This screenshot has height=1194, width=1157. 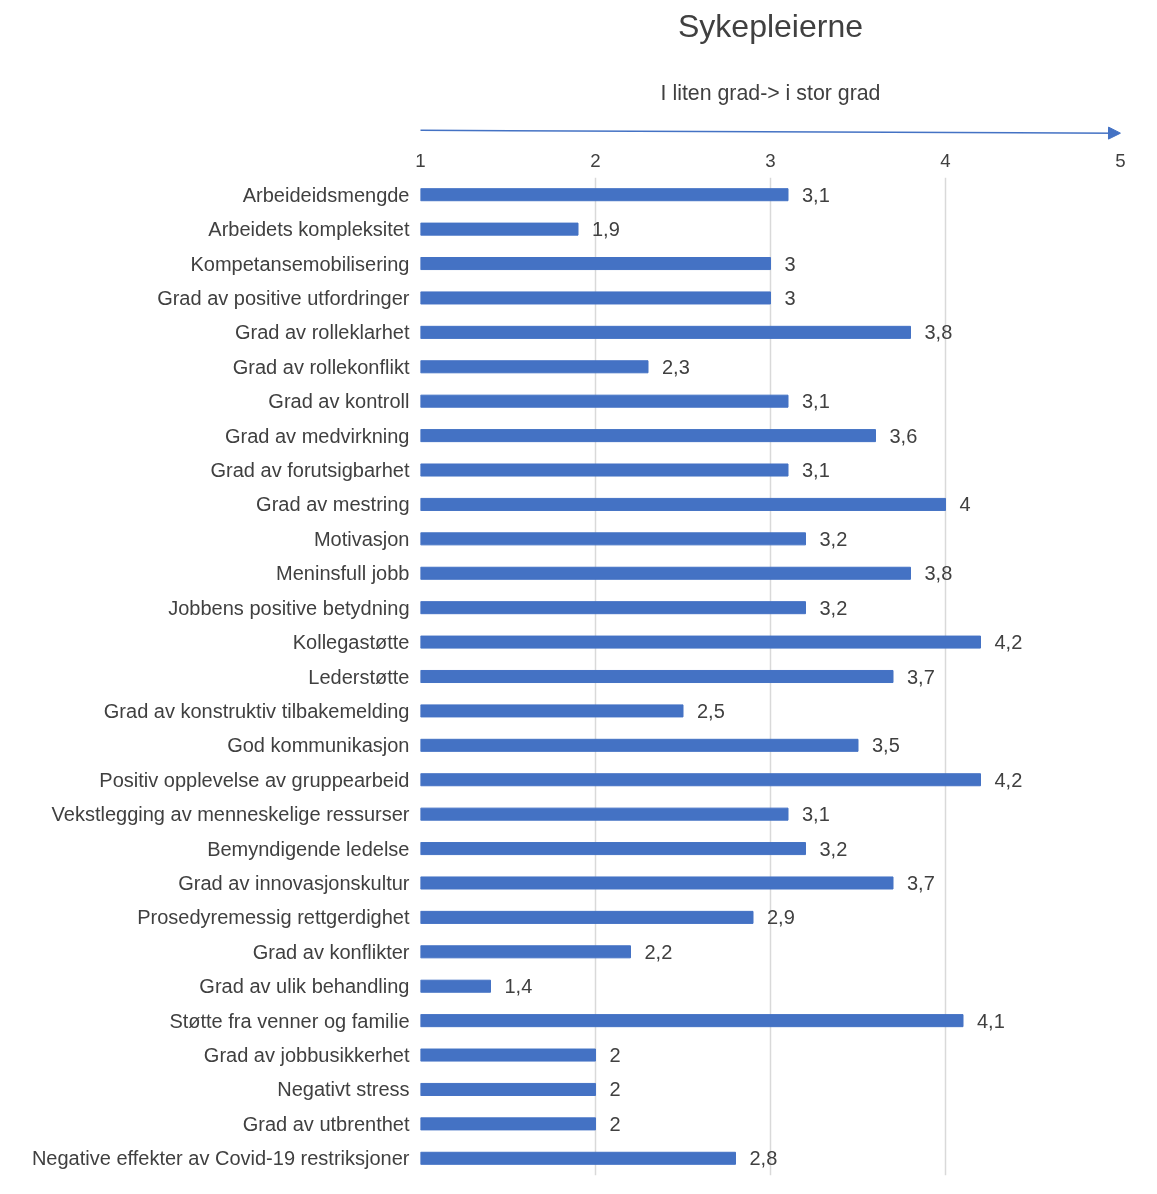 What do you see at coordinates (518, 986) in the screenshot?
I see `data-label: 1,4` at bounding box center [518, 986].